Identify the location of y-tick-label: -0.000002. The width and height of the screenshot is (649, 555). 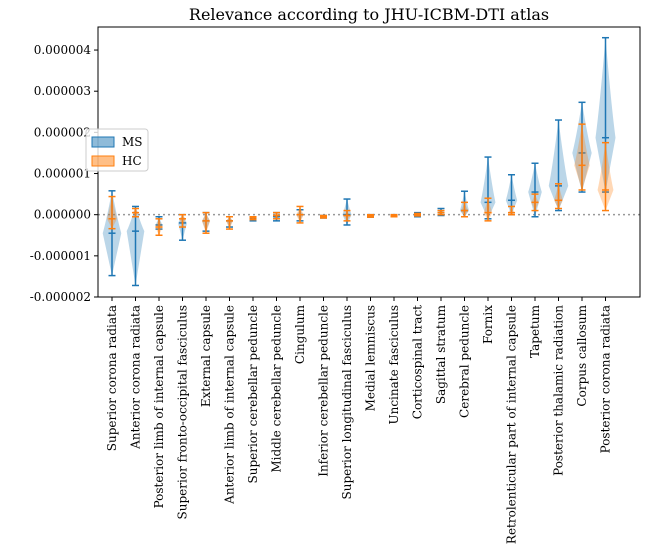
(60, 297).